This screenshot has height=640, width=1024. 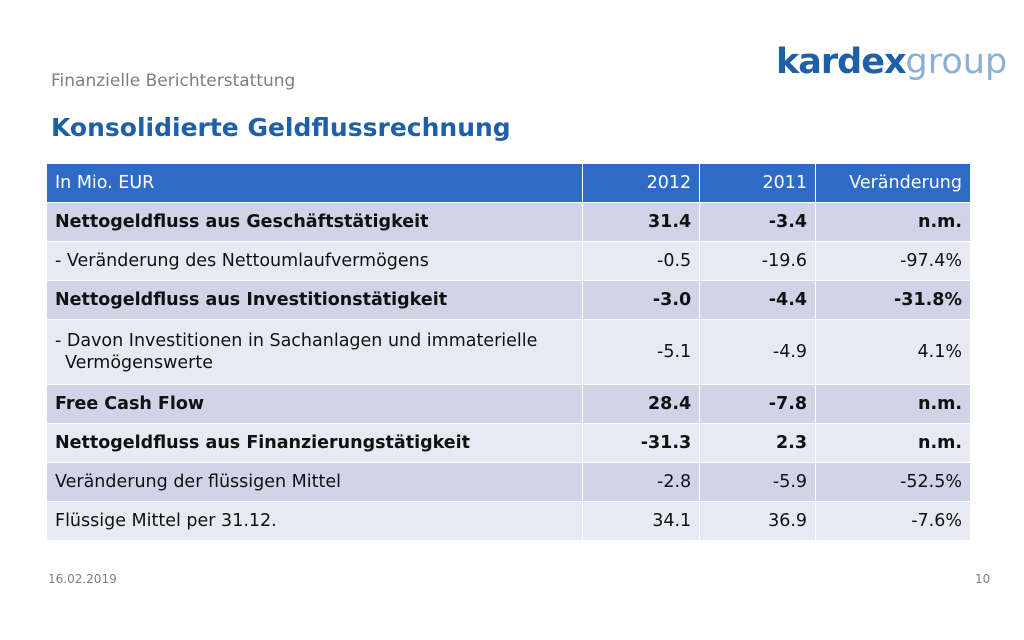 What do you see at coordinates (314, 183) in the screenshot?
I see `column-header-label: In Mio. EUR` at bounding box center [314, 183].